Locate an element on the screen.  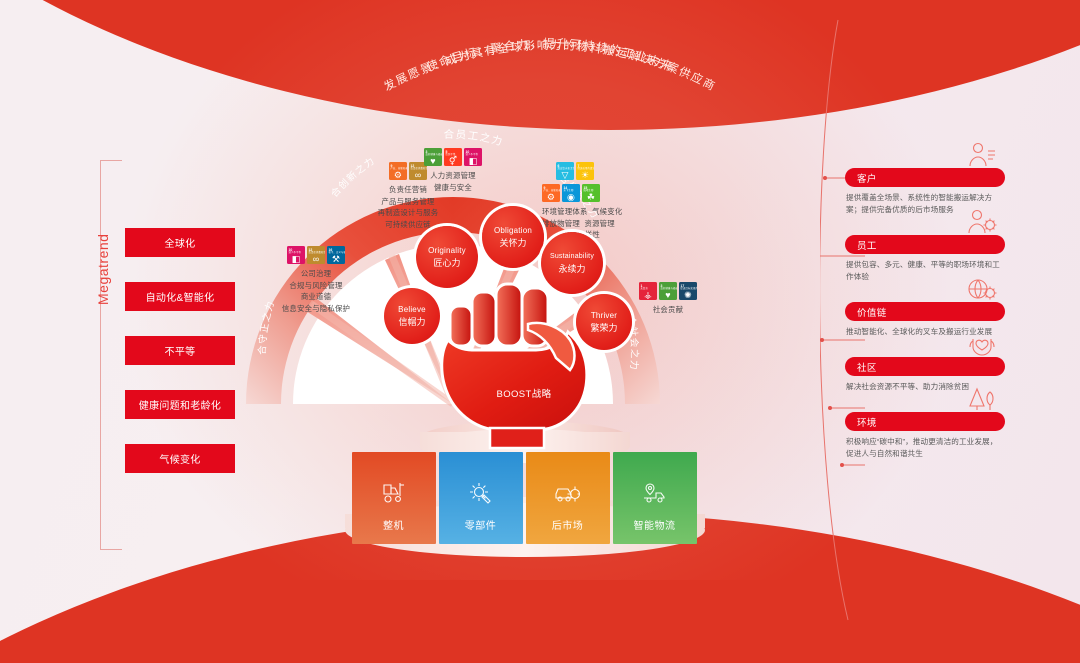
stakeholder-desc: 积极响应“碳中和”，推动更清洁的工业发展，促进人与自然和谐共生 is located at coordinates (922, 447).